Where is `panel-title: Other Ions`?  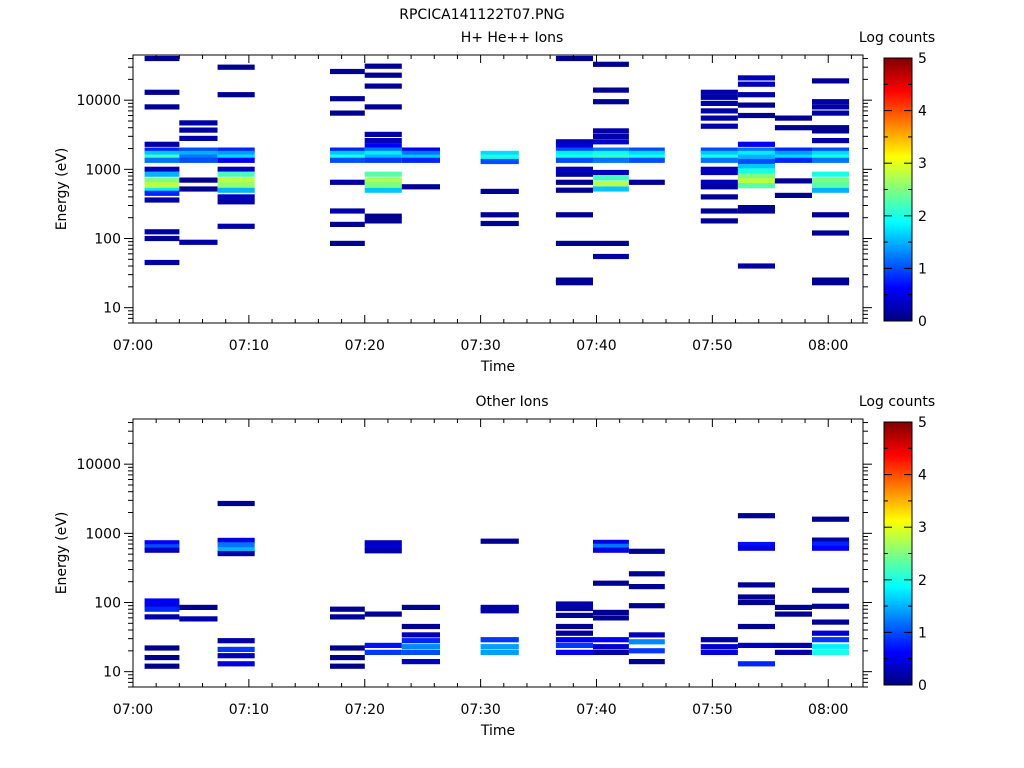
panel-title: Other Ions is located at coordinates (511, 402).